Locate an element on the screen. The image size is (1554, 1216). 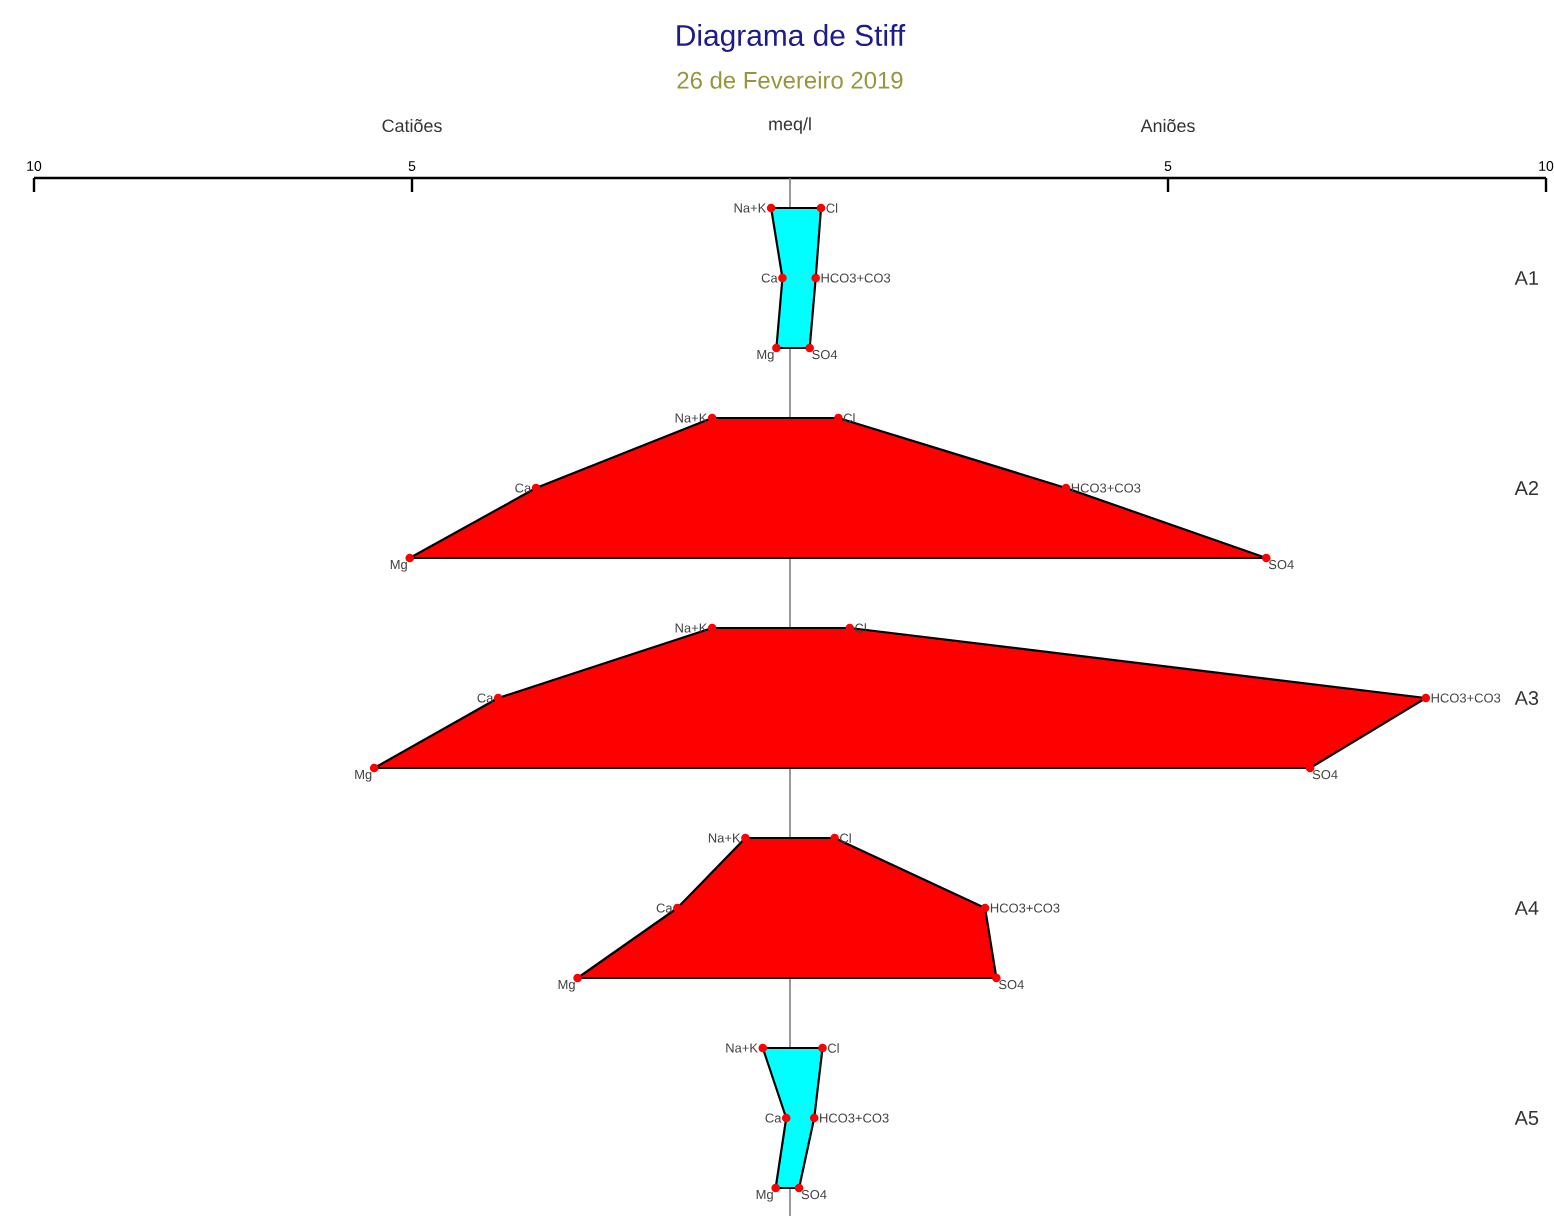
x-axis-title: meq/l is located at coordinates (790, 125).